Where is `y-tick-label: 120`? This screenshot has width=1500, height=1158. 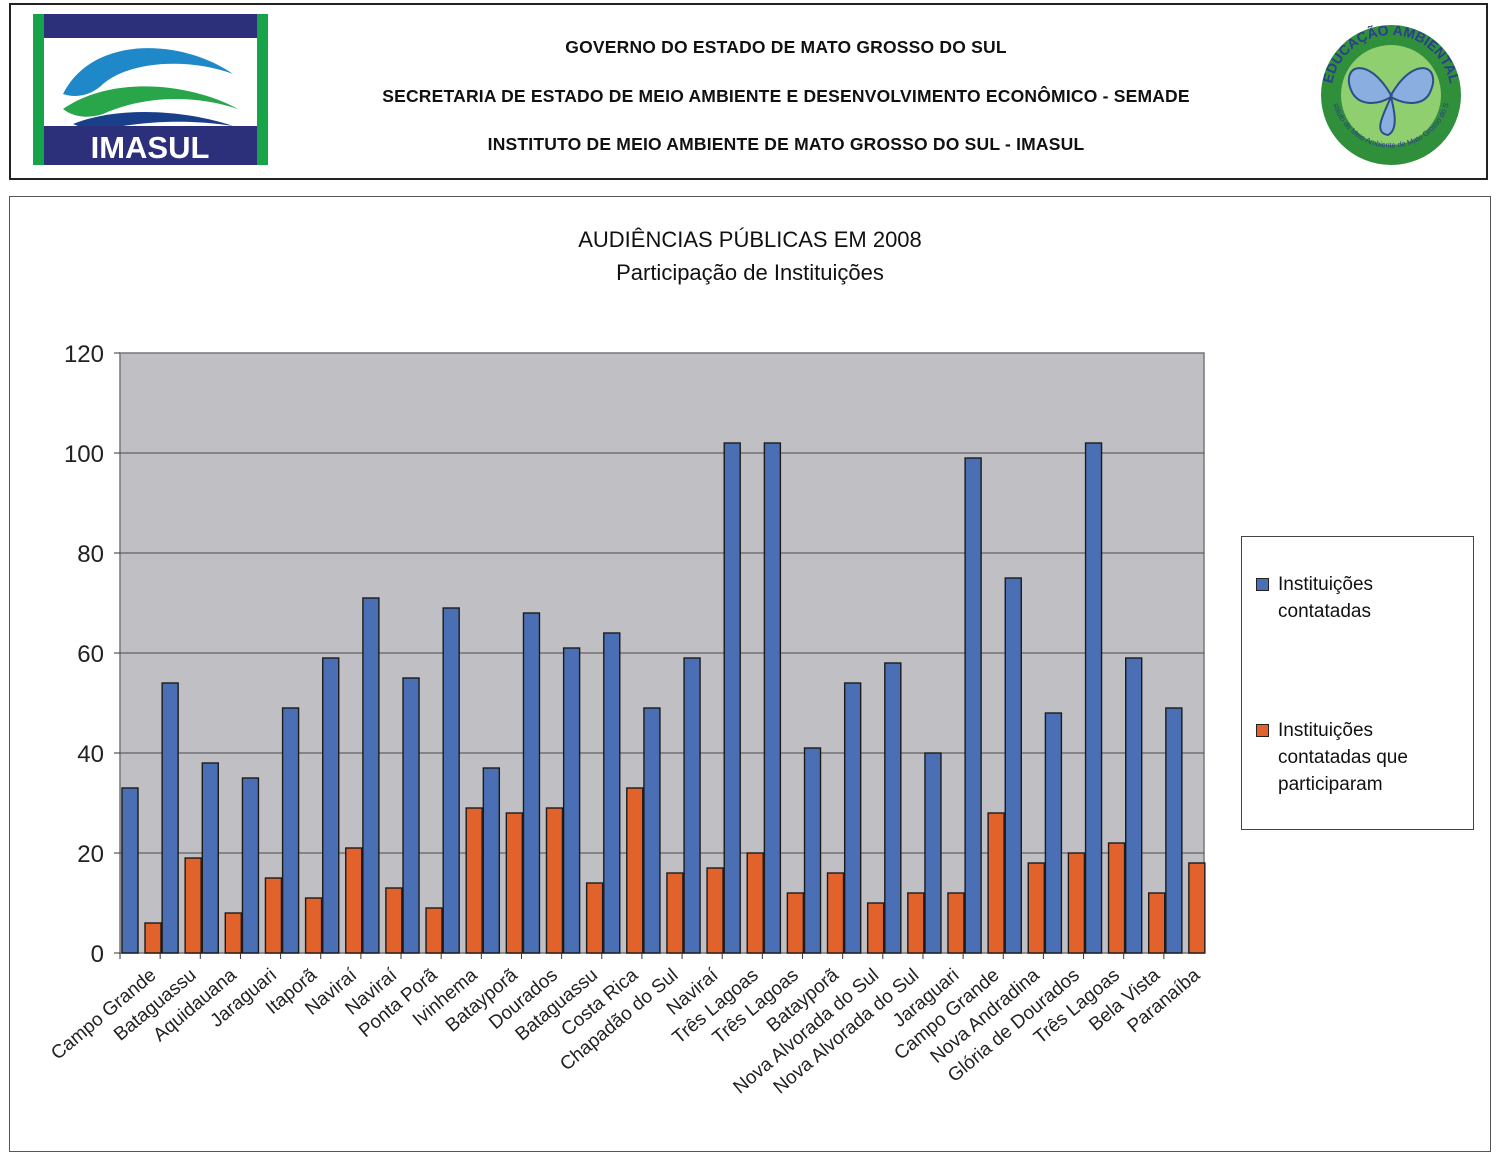
y-tick-label: 120 is located at coordinates (84, 354).